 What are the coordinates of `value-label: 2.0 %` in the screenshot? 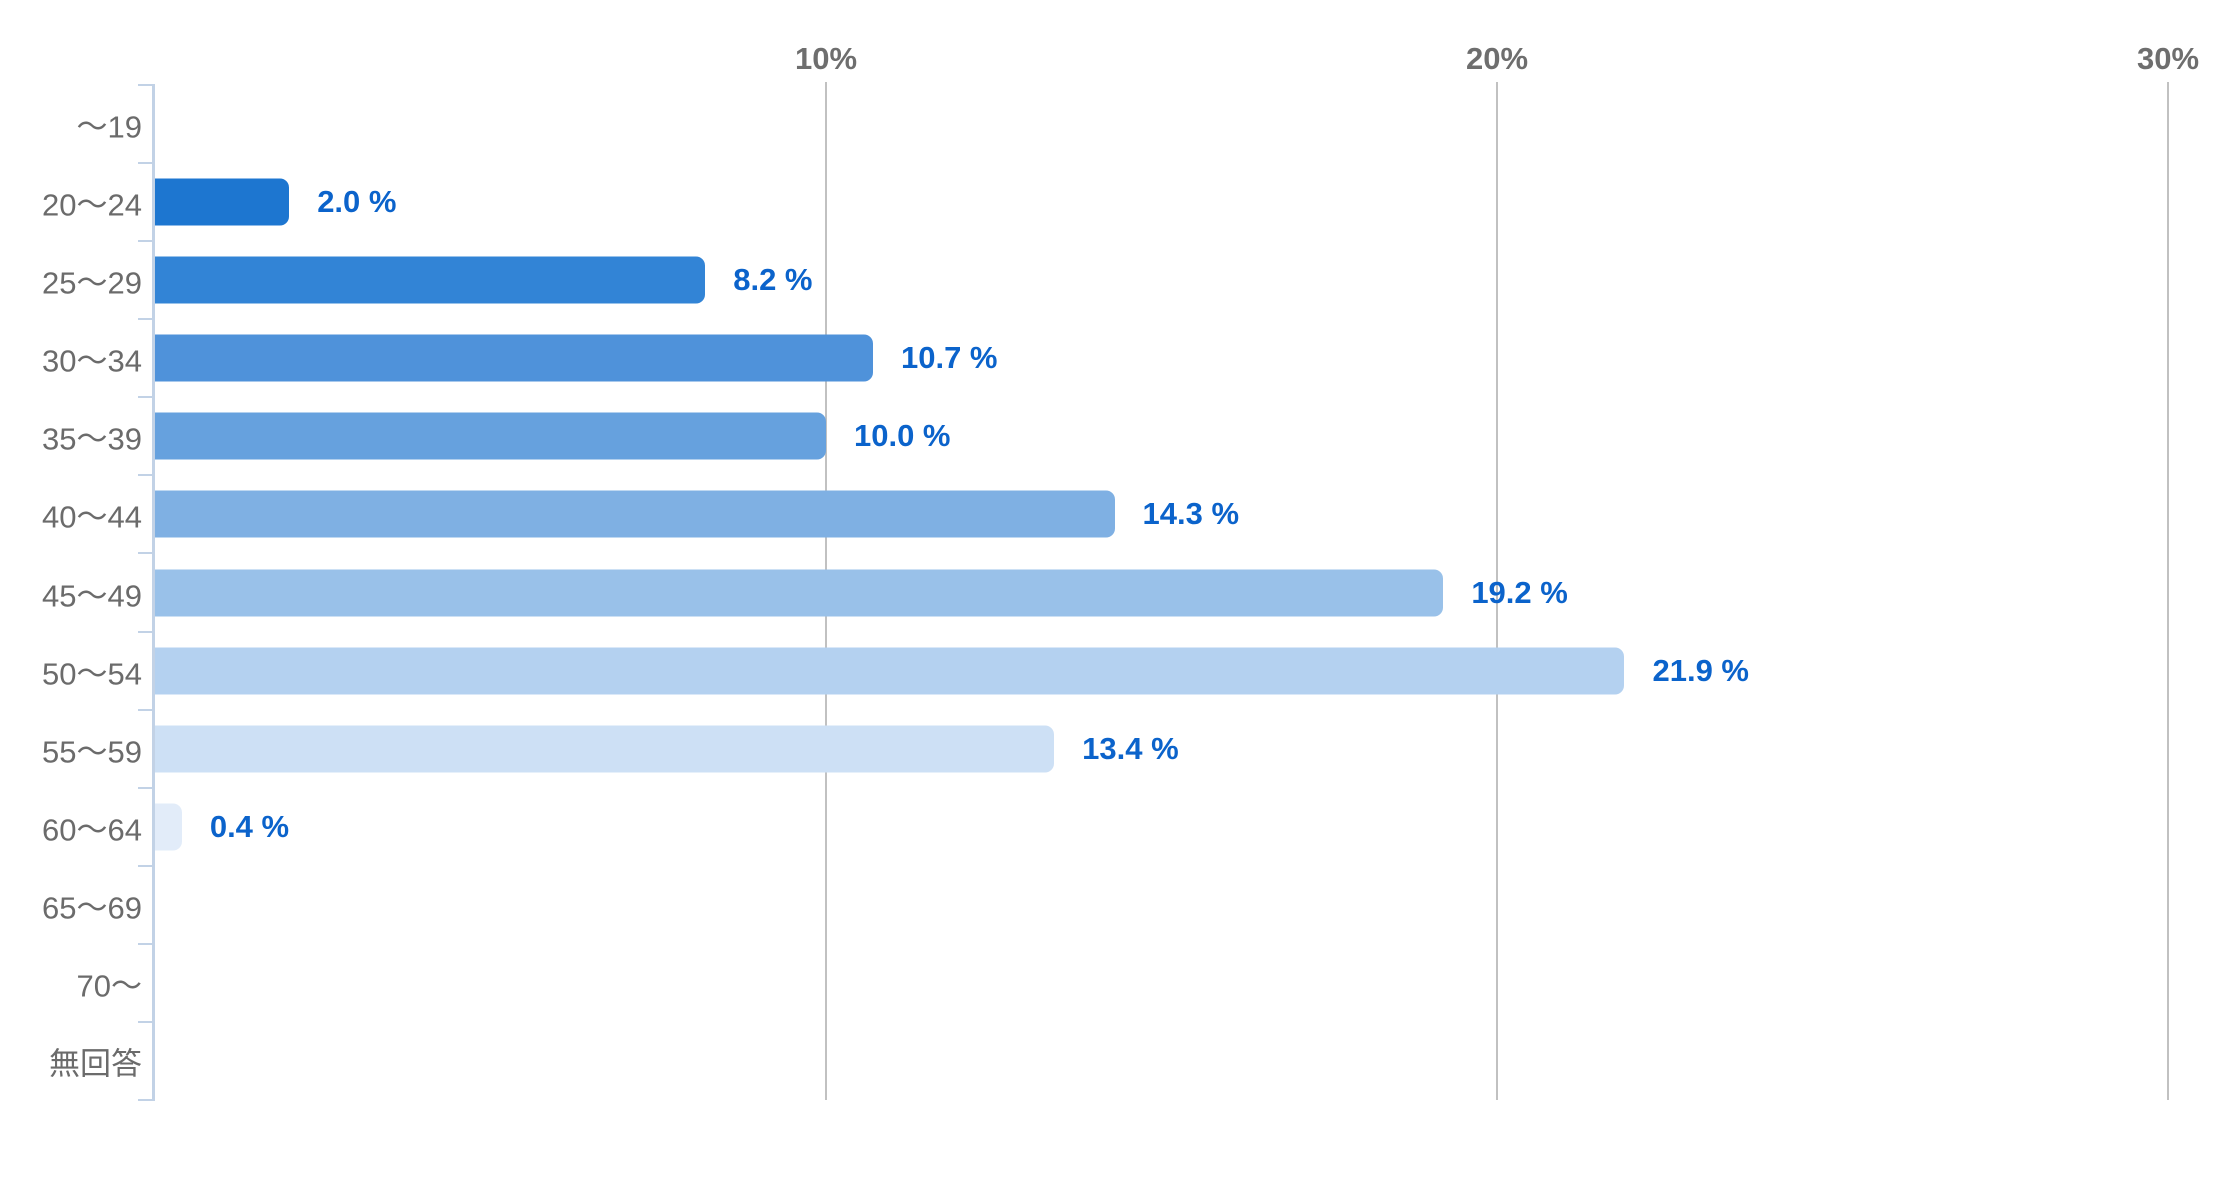 It's located at (357, 202).